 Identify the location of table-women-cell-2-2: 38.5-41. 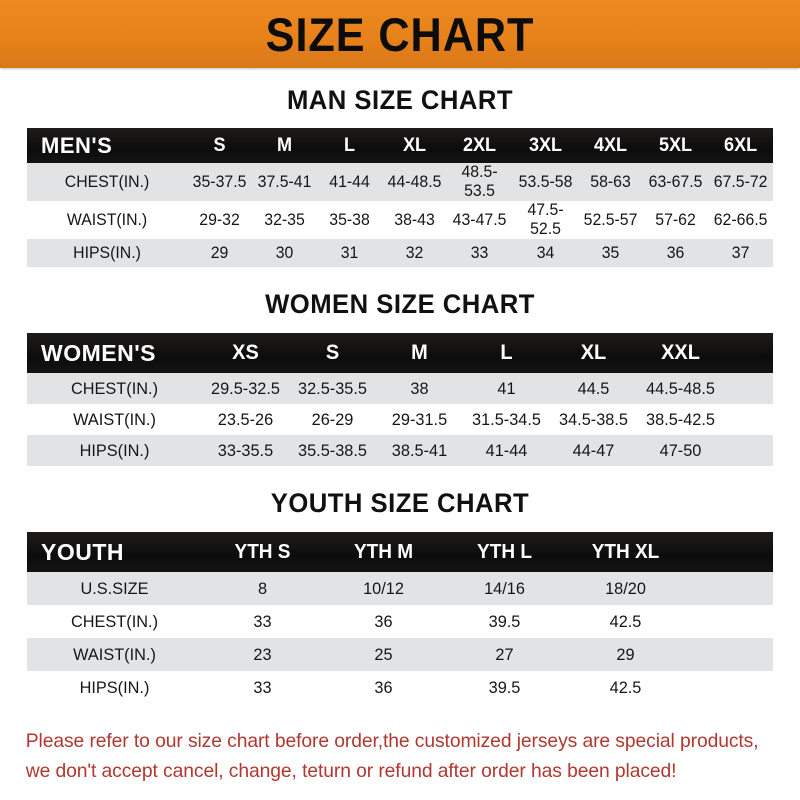
(419, 450).